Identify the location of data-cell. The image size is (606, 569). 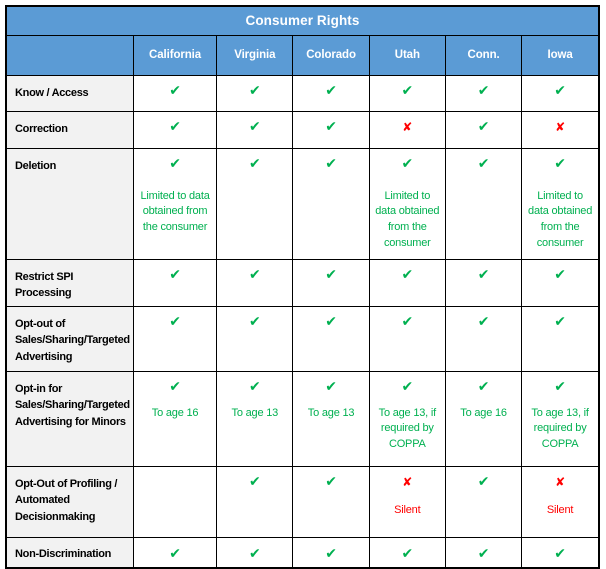
(175, 501).